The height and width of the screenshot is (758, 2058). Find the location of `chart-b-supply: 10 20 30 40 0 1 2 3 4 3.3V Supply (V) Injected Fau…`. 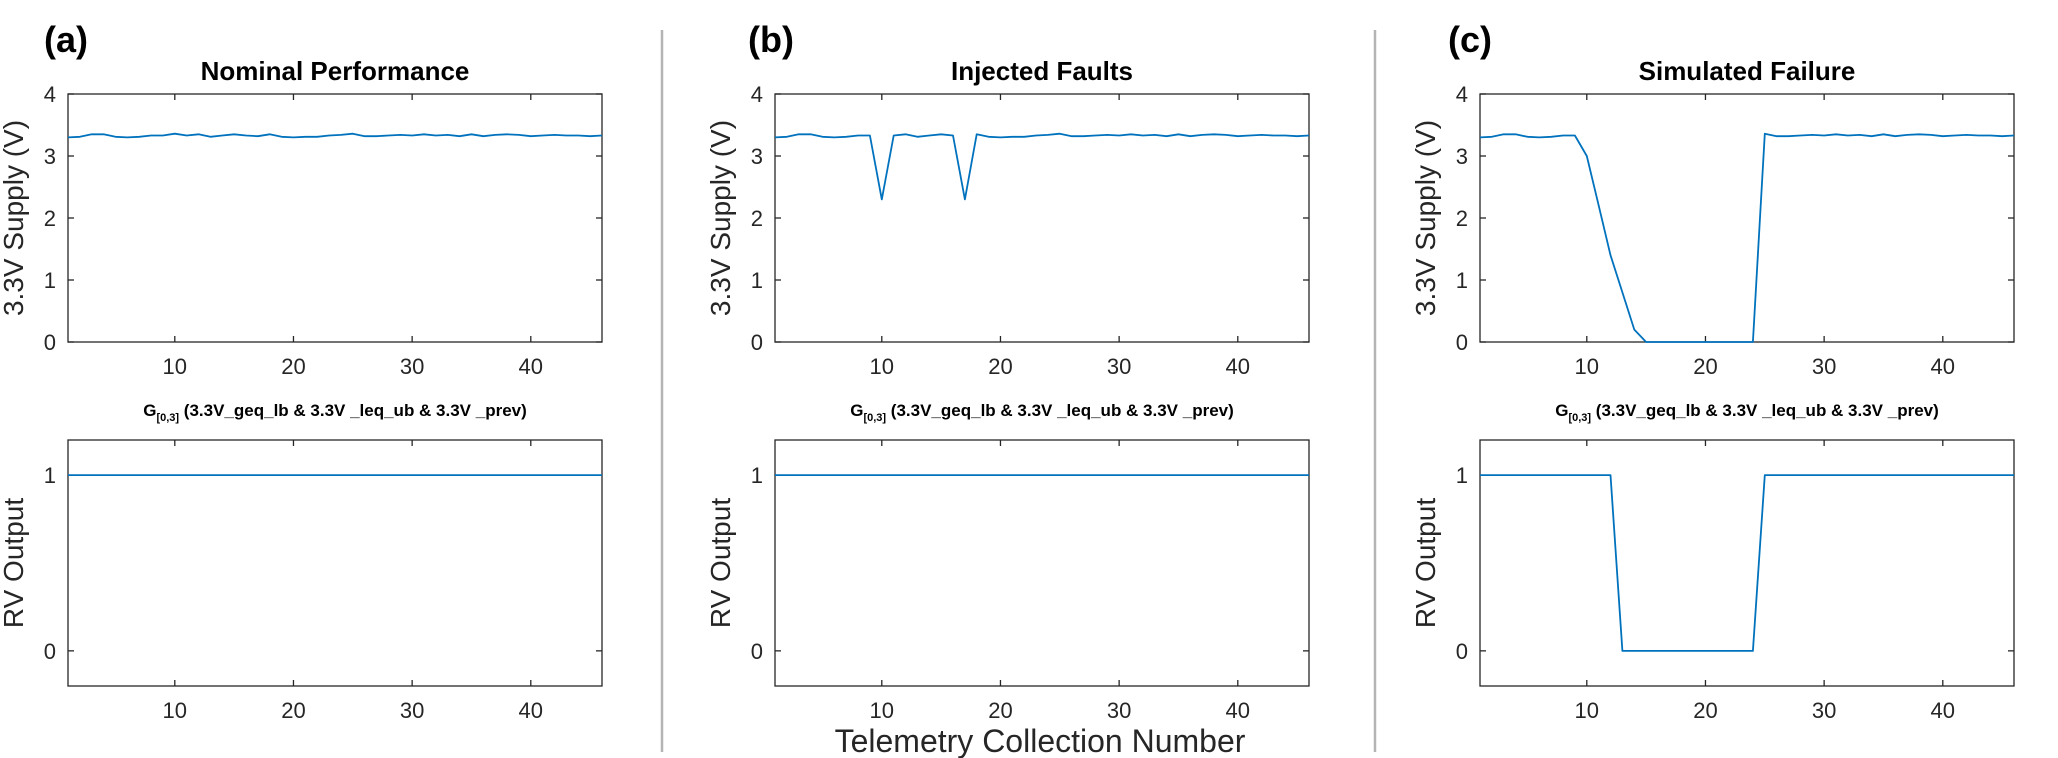

chart-b-supply: 10 20 30 40 0 1 2 3 4 3.3V Supply (V) Injected Fau… is located at coordinates (1007, 217).